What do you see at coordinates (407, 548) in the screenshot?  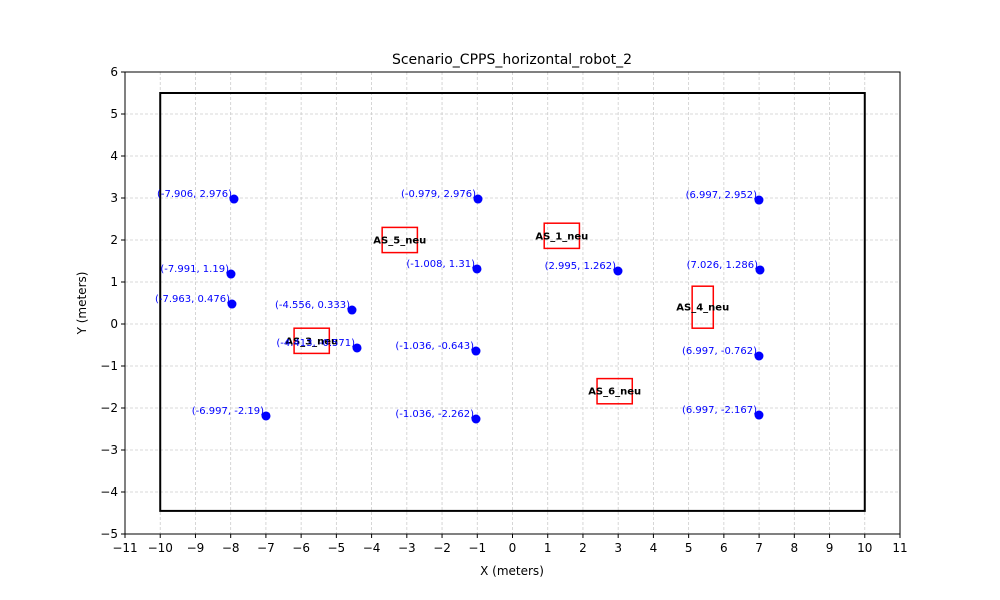 I see `x-tick-label: −3` at bounding box center [407, 548].